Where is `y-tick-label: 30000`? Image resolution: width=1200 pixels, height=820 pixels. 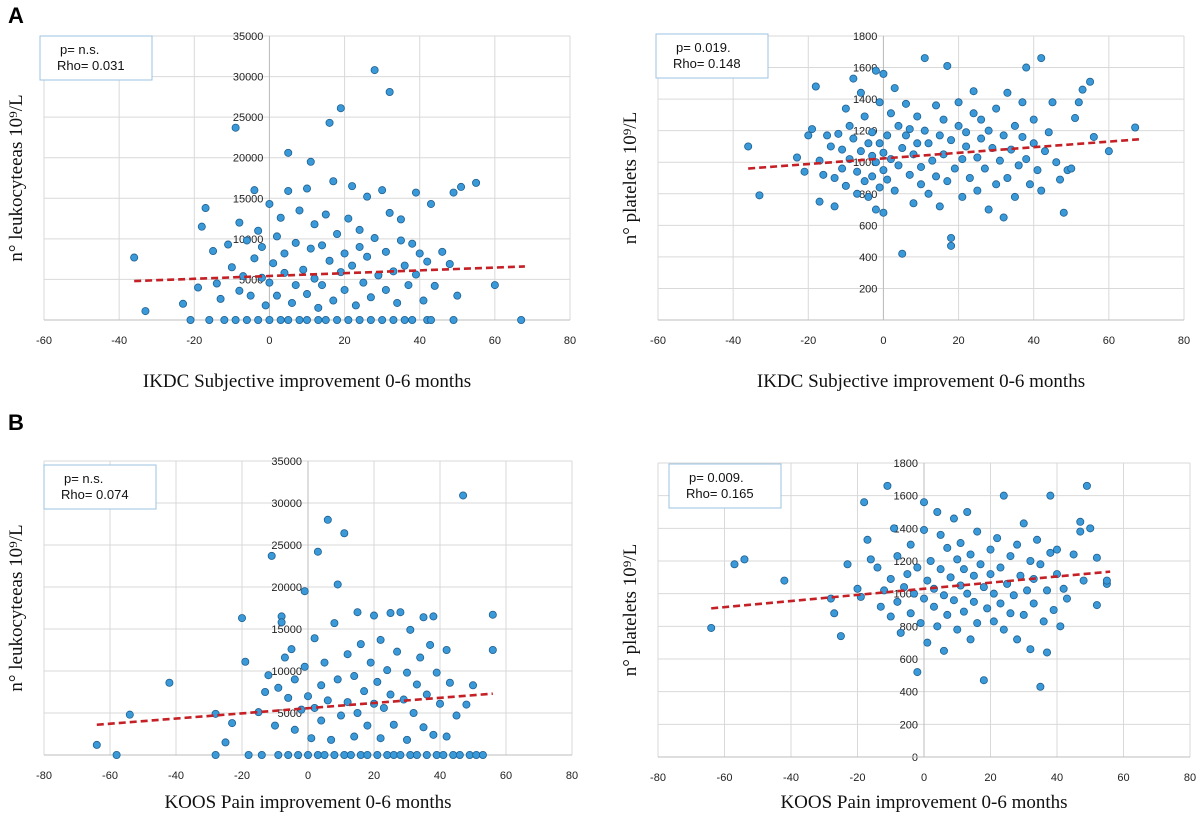
y-tick-label: 30000 is located at coordinates (248, 78).